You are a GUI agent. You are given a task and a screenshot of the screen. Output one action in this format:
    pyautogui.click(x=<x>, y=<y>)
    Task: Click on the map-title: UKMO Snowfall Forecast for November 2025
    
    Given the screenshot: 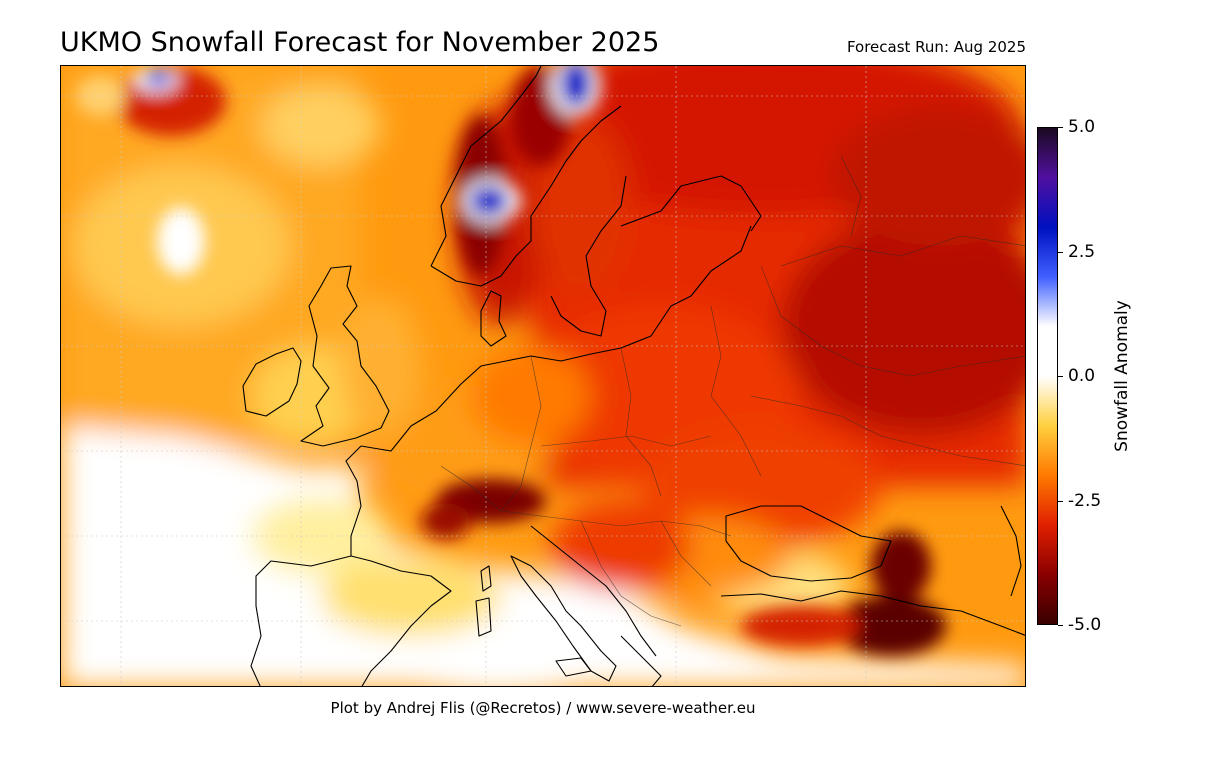 What is the action you would take?
    pyautogui.click(x=360, y=42)
    